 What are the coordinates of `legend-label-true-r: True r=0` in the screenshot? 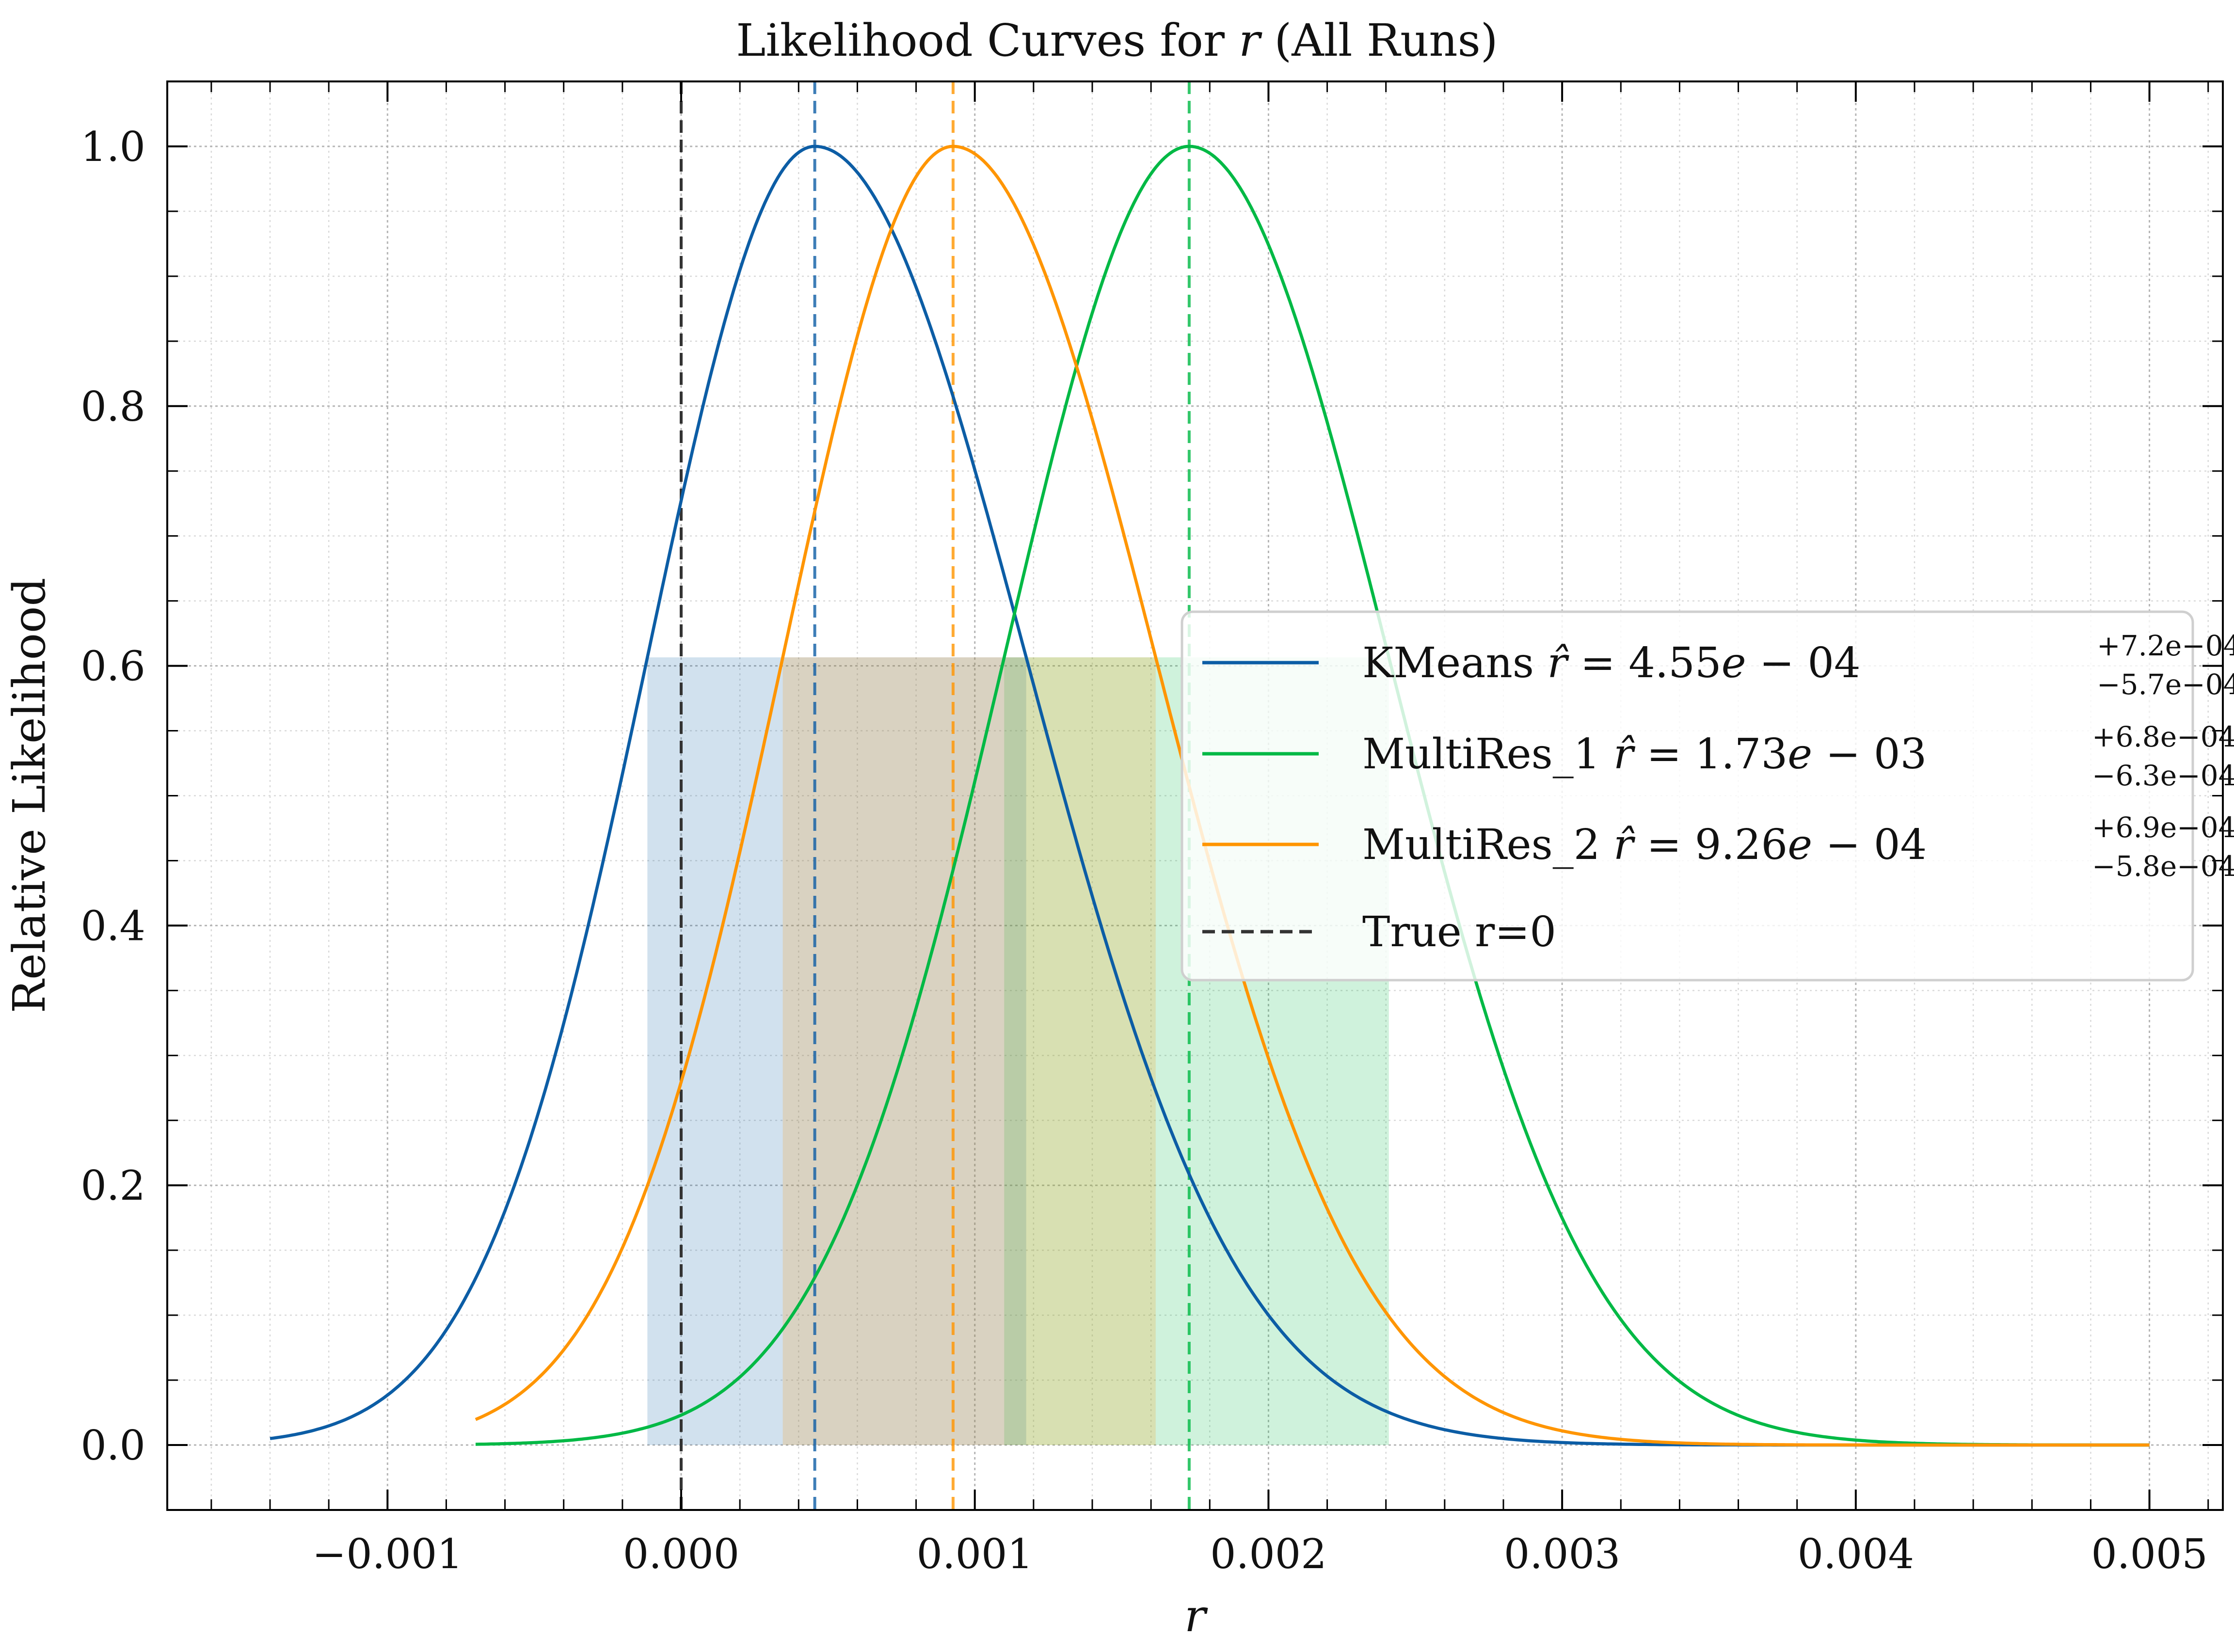 It's located at (1459, 932).